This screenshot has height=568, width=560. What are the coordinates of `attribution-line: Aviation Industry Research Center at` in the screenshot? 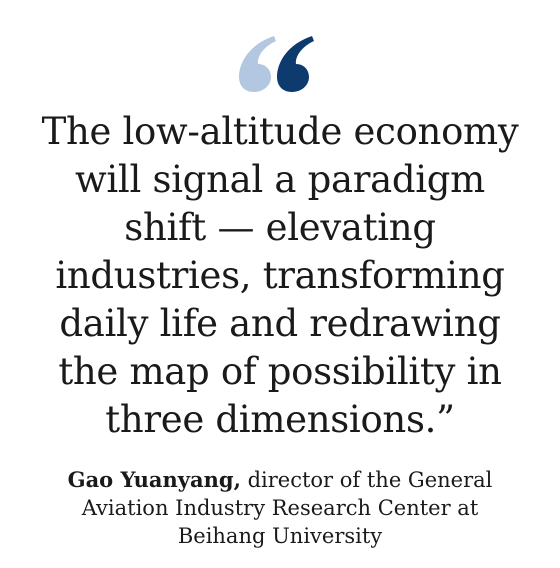 It's located at (280, 508).